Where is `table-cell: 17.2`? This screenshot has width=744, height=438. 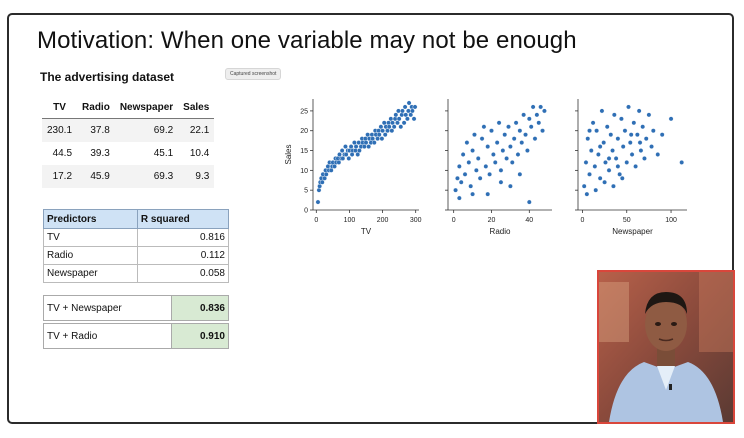
table-cell: 17.2 is located at coordinates (60, 176).